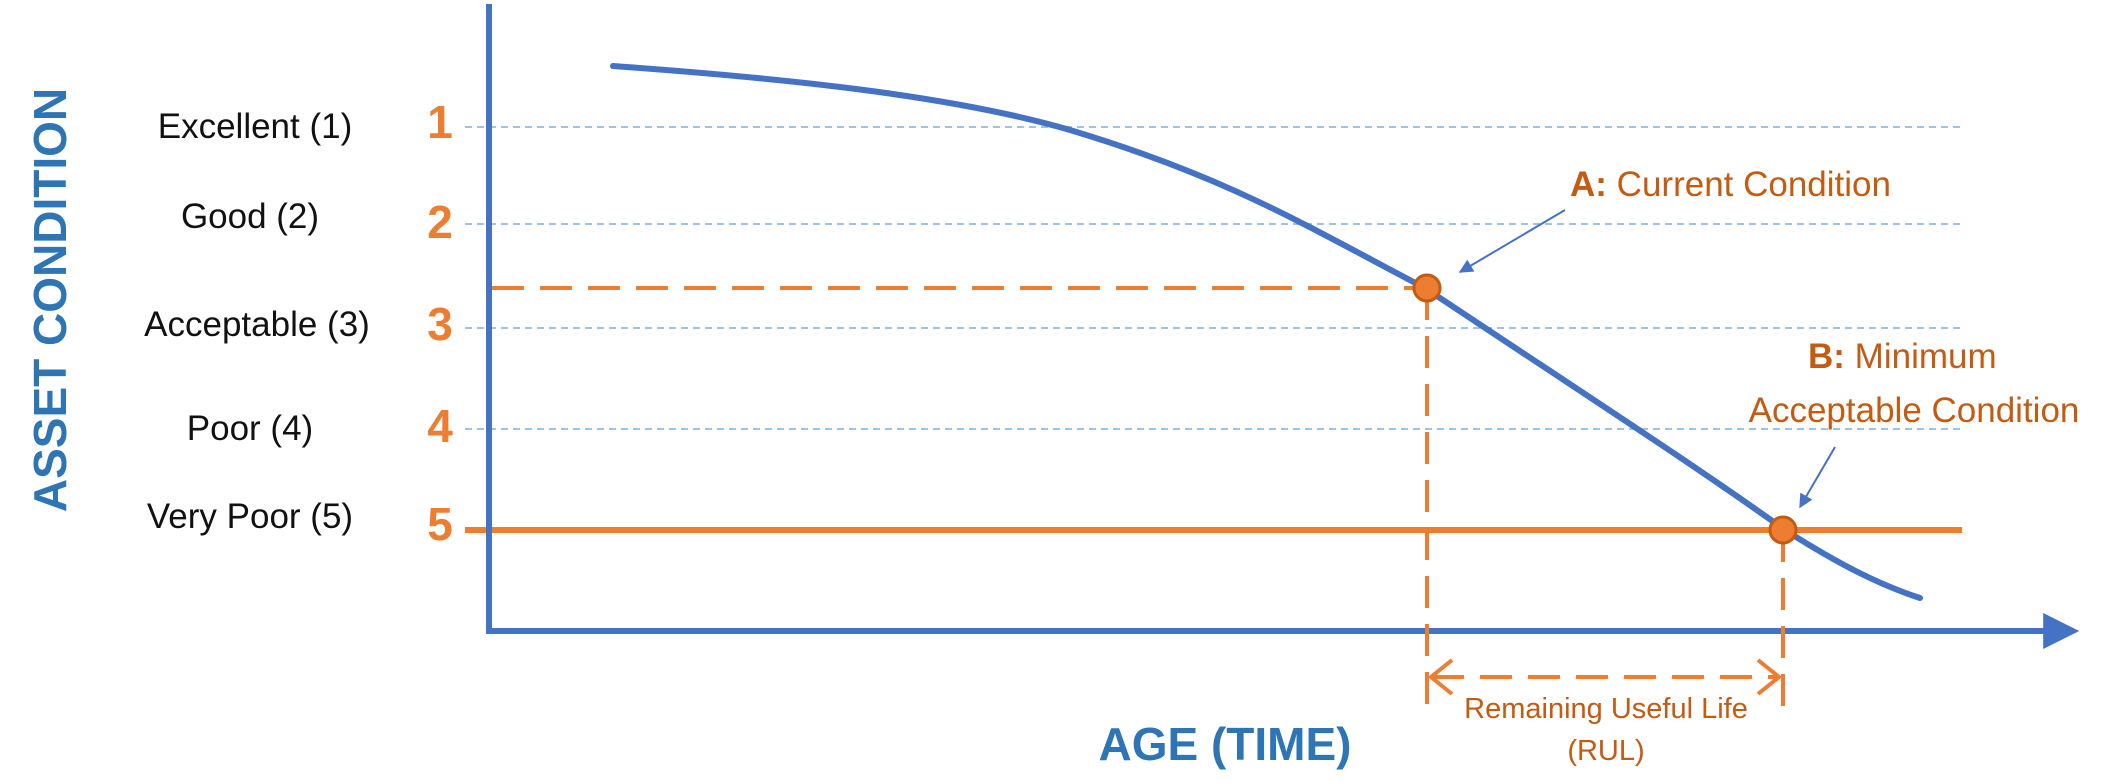 This screenshot has height=783, width=2111. What do you see at coordinates (1817, 477) in the screenshot?
I see `point-b-pointer` at bounding box center [1817, 477].